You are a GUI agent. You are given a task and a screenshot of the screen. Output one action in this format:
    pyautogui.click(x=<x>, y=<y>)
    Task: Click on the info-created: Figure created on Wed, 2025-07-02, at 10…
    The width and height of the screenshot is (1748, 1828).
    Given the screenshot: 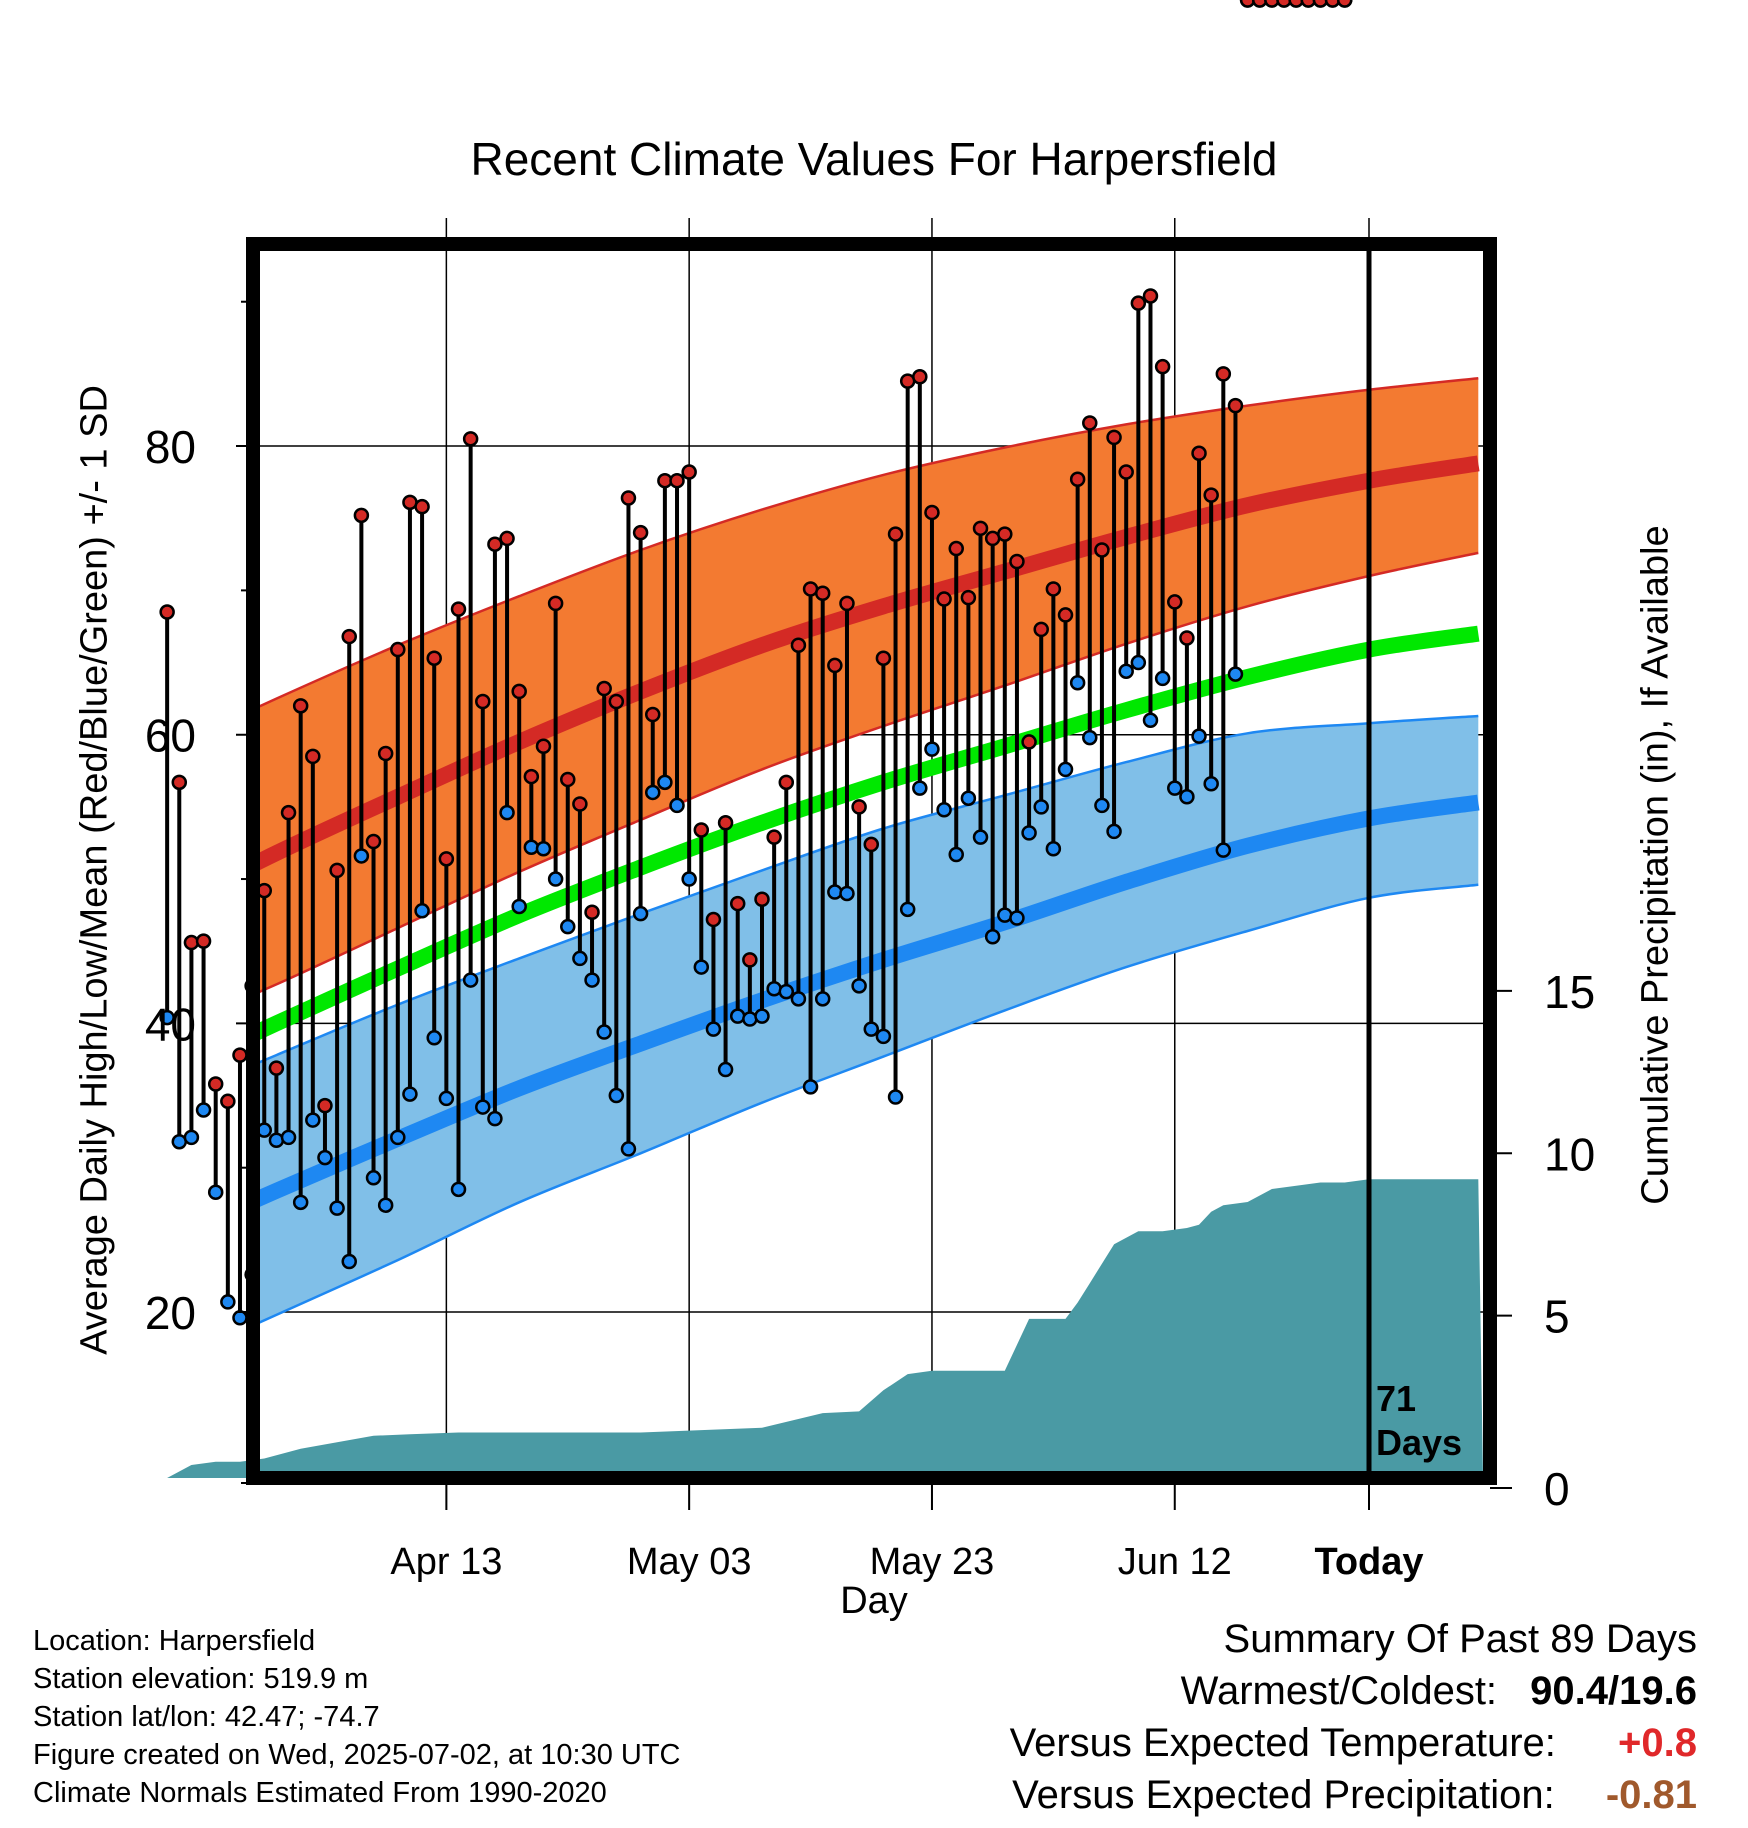 What is the action you would take?
    pyautogui.click(x=357, y=1755)
    